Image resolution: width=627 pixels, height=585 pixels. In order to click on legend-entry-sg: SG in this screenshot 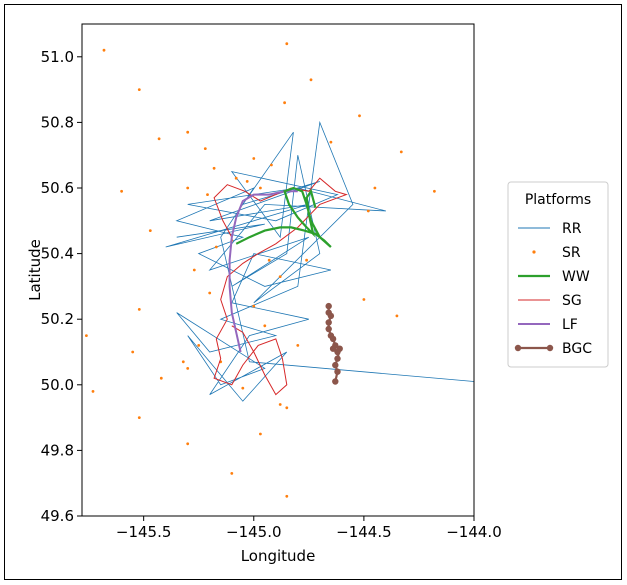, I will do `click(550, 301)`.